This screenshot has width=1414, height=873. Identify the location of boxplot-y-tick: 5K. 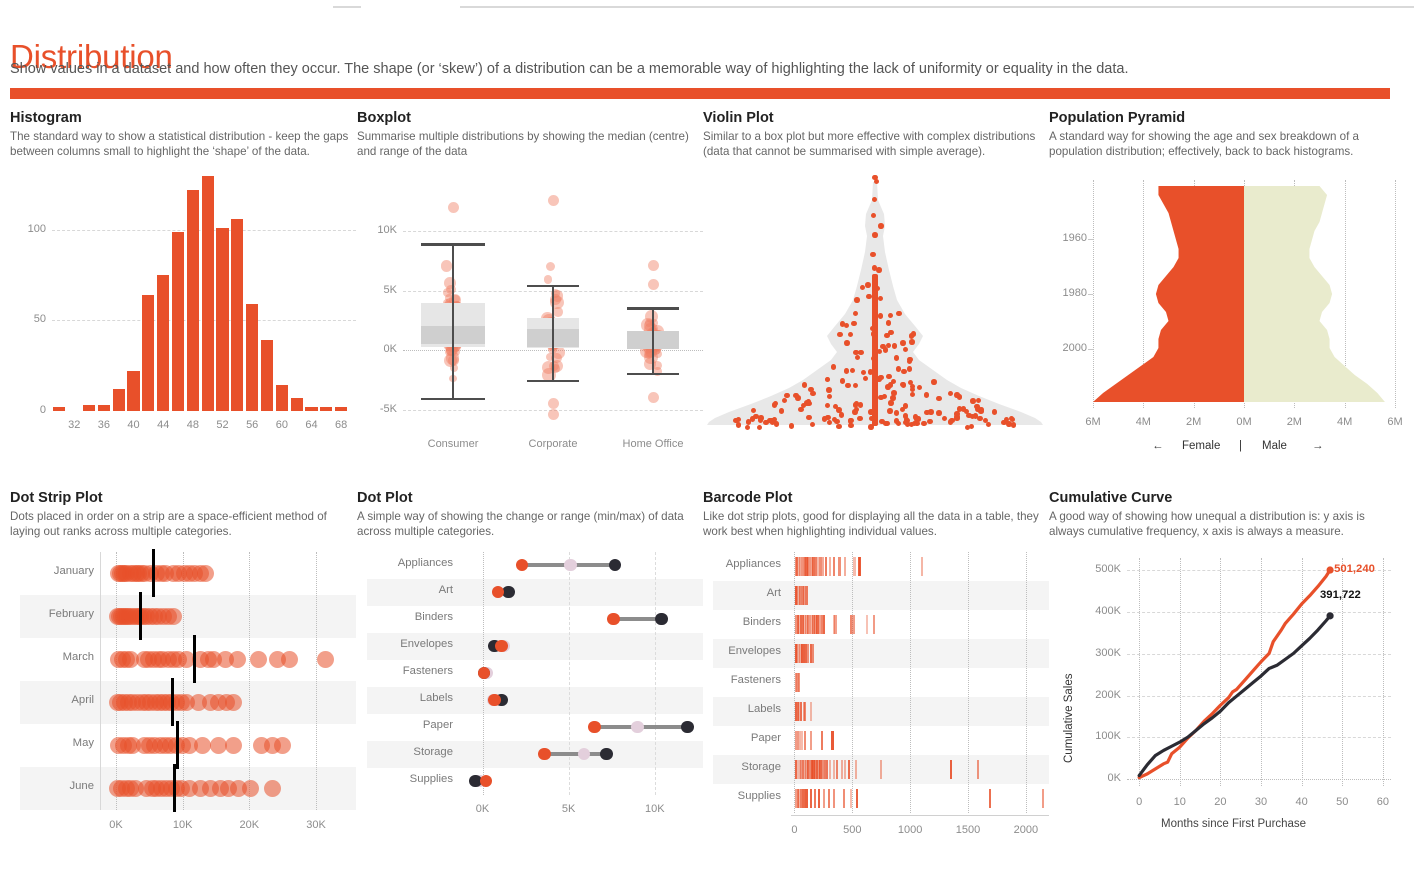
(390, 289).